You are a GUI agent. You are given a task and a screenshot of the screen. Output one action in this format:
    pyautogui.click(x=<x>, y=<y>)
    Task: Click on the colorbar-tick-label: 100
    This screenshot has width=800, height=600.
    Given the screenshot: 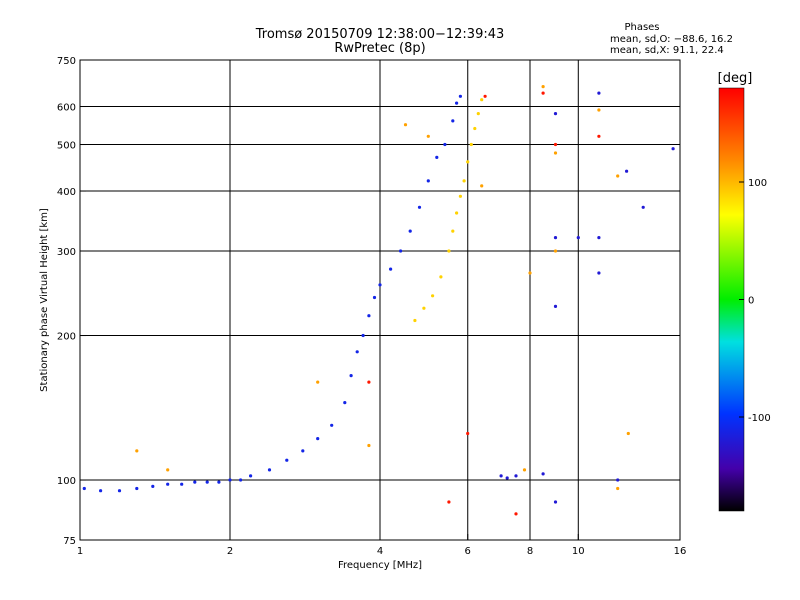 What is the action you would take?
    pyautogui.click(x=757, y=183)
    